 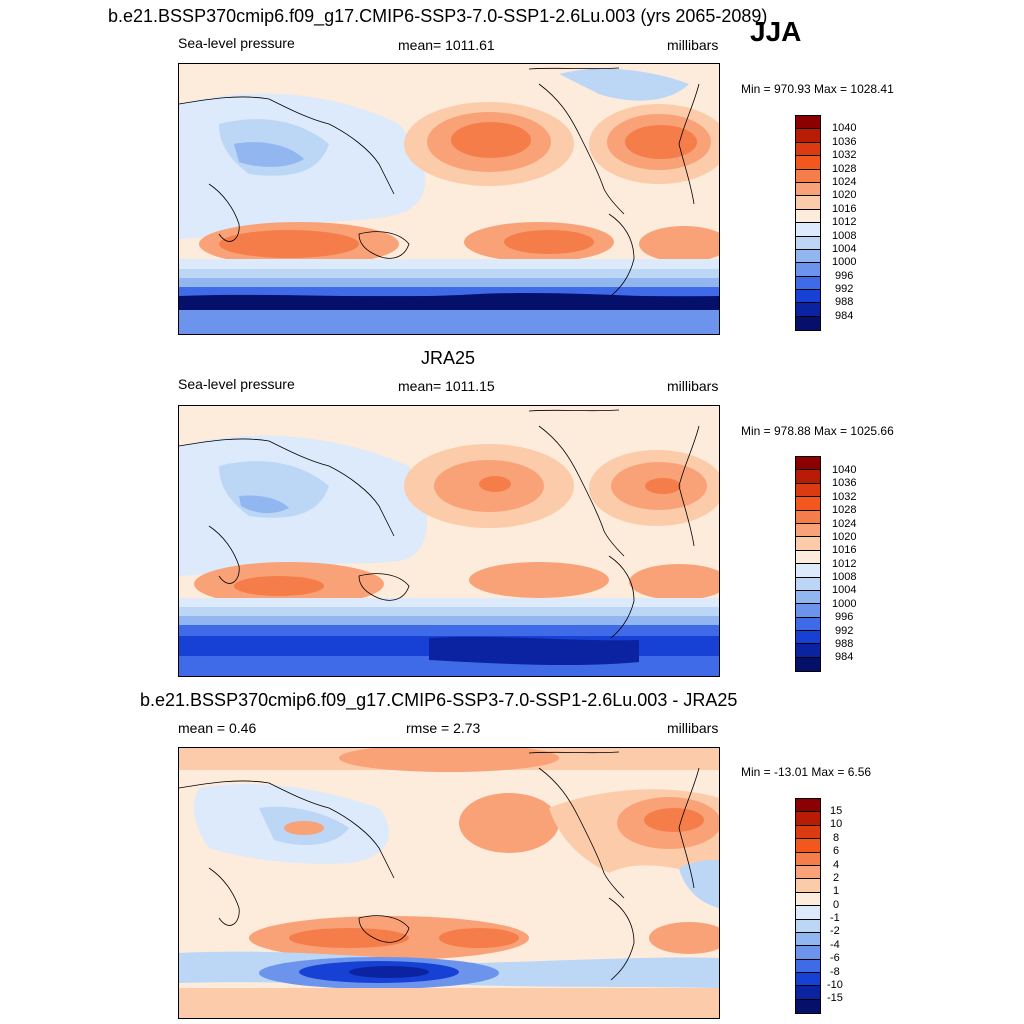 What do you see at coordinates (835, 945) in the screenshot?
I see `colorbar-tick-label: -4` at bounding box center [835, 945].